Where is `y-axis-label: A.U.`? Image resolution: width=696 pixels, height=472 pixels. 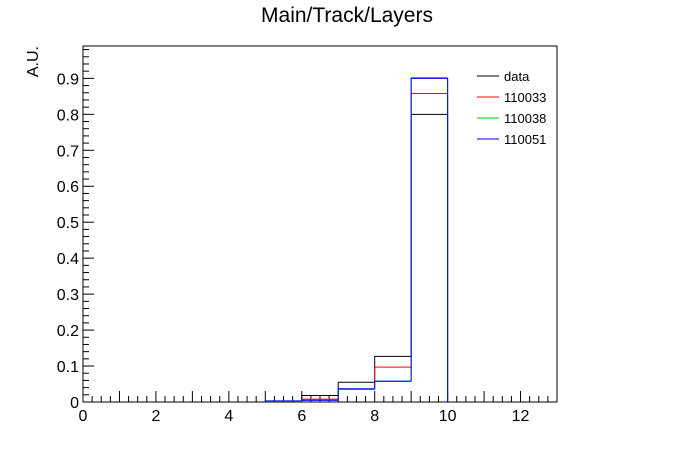 y-axis-label: A.U. is located at coordinates (33, 61).